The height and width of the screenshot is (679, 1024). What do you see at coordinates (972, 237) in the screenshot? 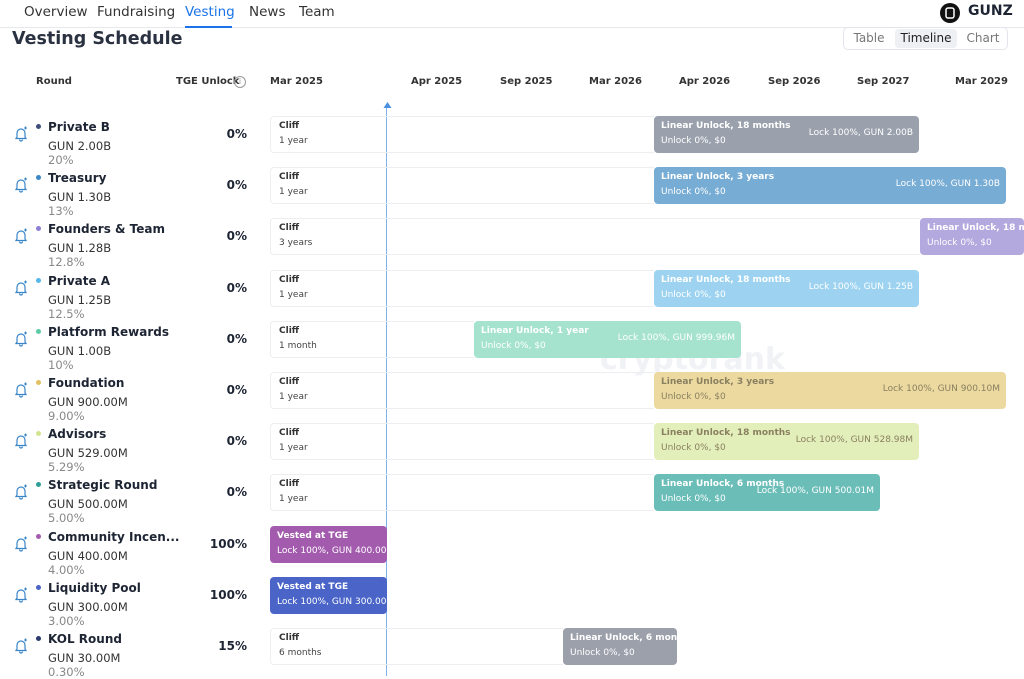
I see `unlock-bar: Linear Unlock, 18 m Unlock 0%, $0` at bounding box center [972, 237].